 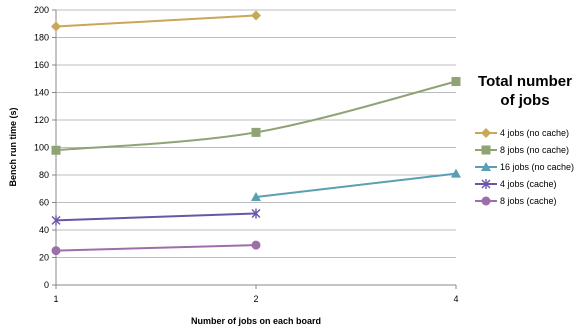 I want to click on y-tick-label: 200, so click(x=41, y=10).